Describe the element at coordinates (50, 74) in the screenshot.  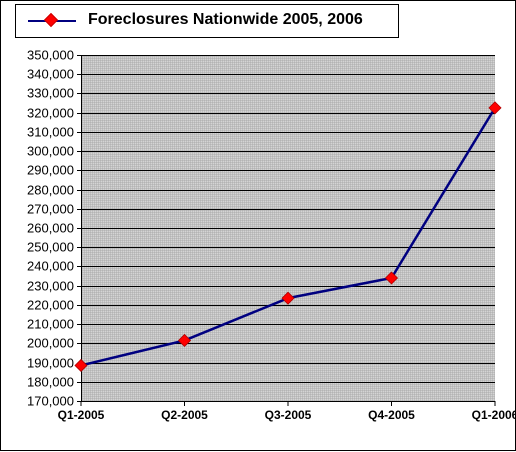
I see `y-tick-label: 340,000` at that location.